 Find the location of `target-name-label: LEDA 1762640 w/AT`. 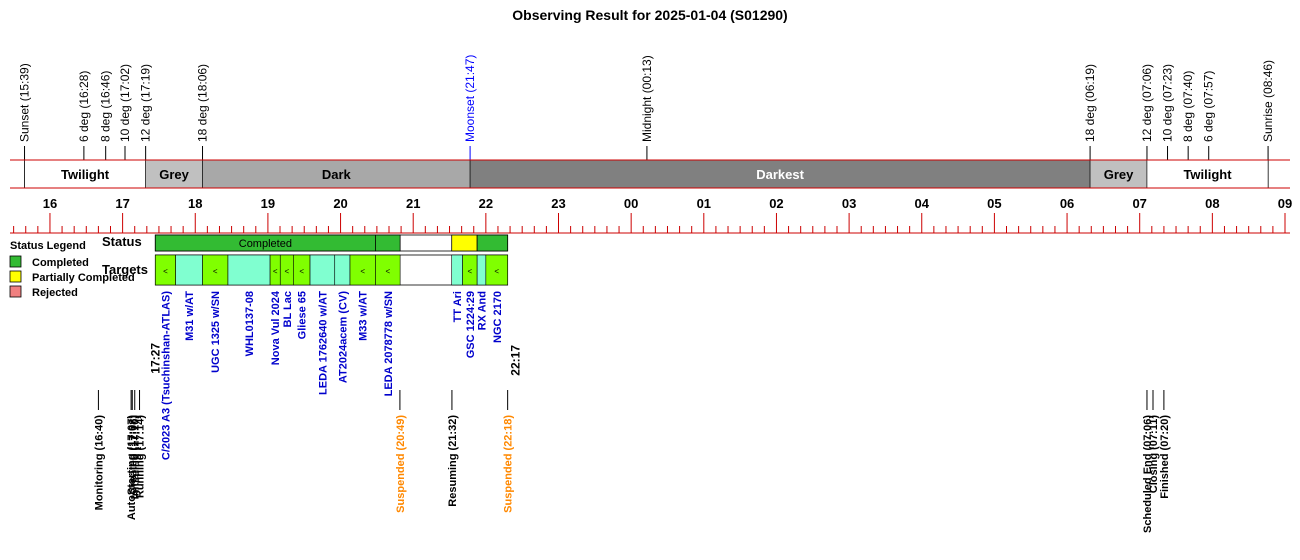

target-name-label: LEDA 1762640 w/AT is located at coordinates (323, 343).